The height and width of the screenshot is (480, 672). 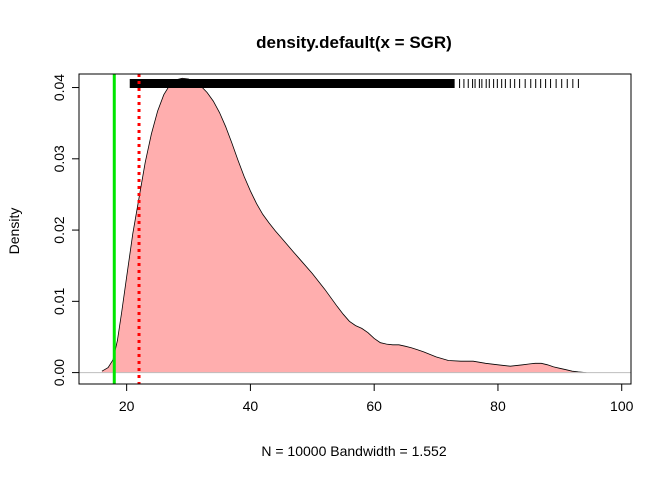 What do you see at coordinates (622, 406) in the screenshot?
I see `x-tick-label: 100` at bounding box center [622, 406].